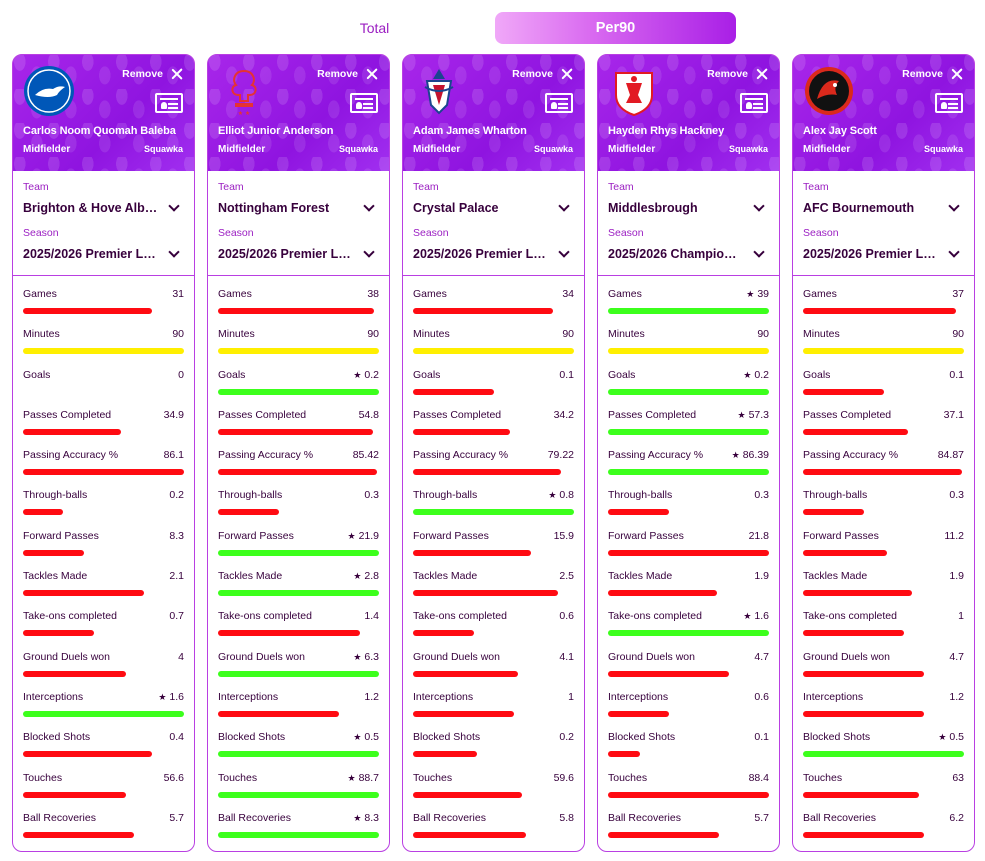 This screenshot has height=861, width=985. Describe the element at coordinates (298, 306) in the screenshot. I see `stat-row: Games 38` at that location.